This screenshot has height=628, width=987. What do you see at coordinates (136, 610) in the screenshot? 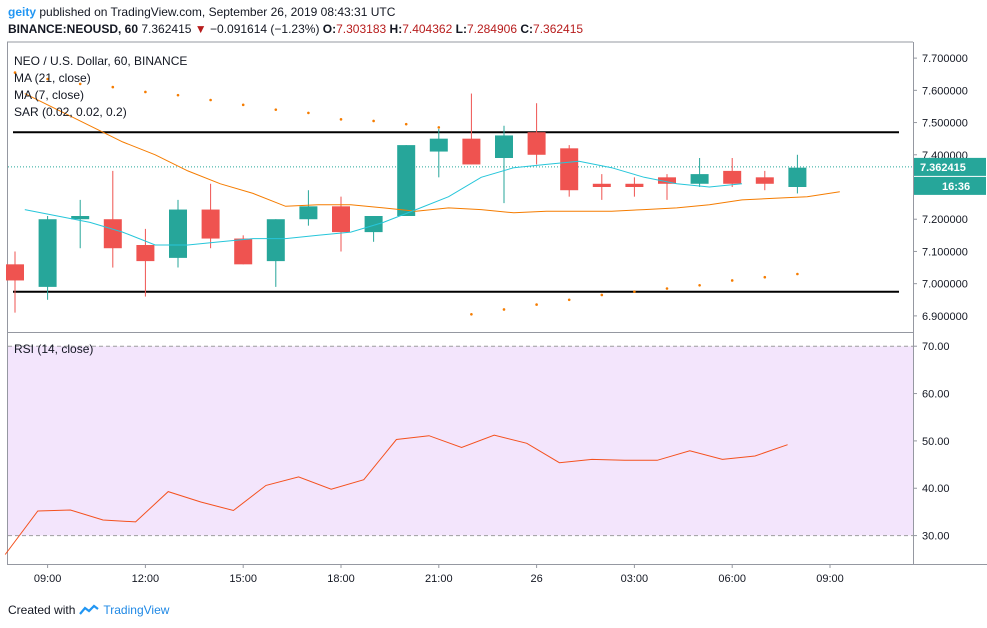
I see `tradingview-brand: TradingView` at bounding box center [136, 610].